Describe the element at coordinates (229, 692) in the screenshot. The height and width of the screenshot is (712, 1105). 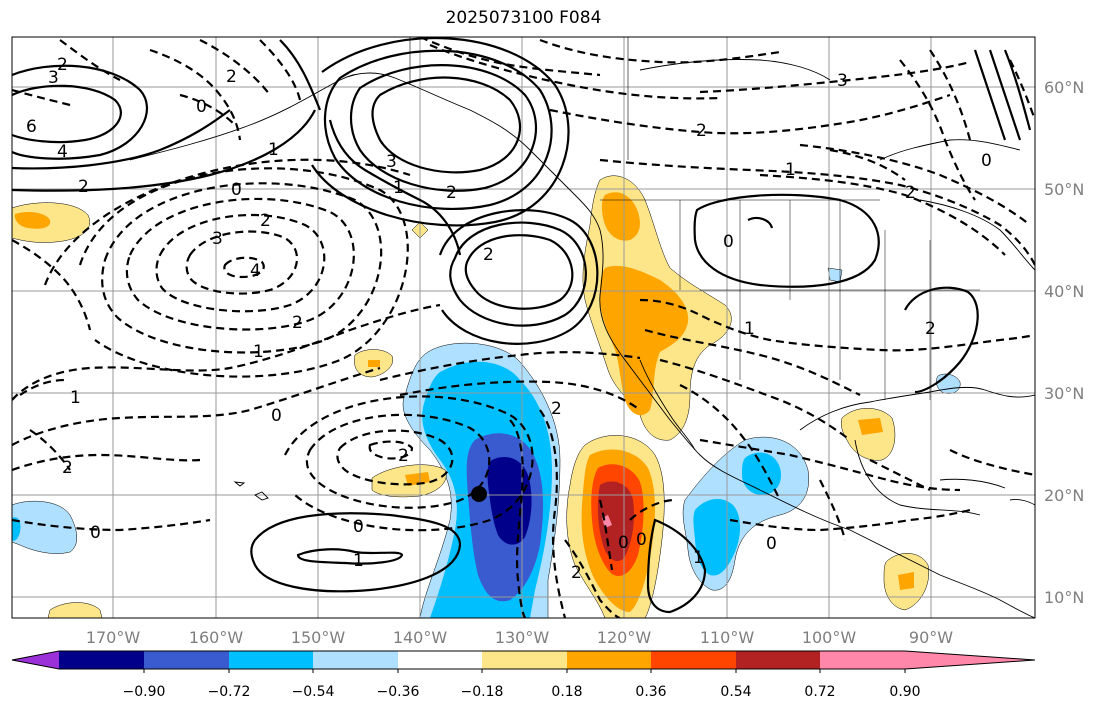
I see `colorbar-tick-label: −0.72` at that location.